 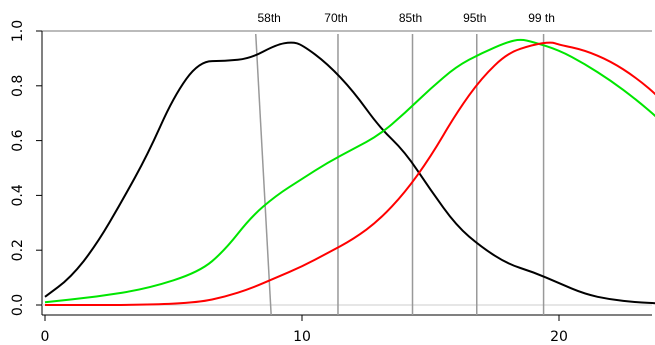 What do you see at coordinates (45, 337) in the screenshot?
I see `x-tick-label: 0` at bounding box center [45, 337].